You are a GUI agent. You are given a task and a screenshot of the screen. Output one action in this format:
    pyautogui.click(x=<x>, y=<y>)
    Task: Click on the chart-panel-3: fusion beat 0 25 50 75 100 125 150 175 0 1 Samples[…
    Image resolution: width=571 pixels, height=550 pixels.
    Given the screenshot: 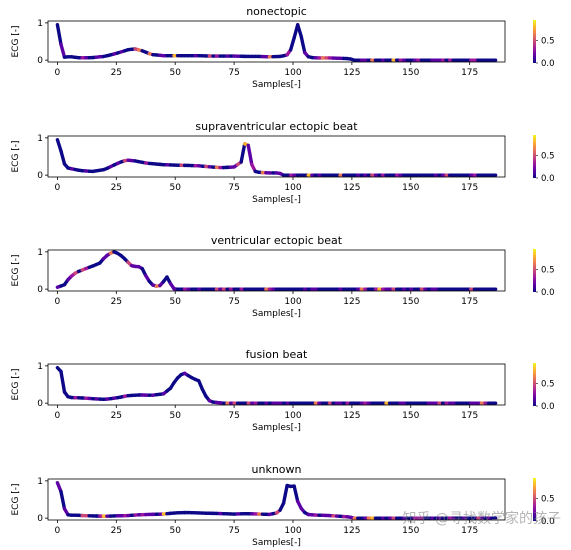 What is the action you would take?
    pyautogui.click(x=283, y=390)
    